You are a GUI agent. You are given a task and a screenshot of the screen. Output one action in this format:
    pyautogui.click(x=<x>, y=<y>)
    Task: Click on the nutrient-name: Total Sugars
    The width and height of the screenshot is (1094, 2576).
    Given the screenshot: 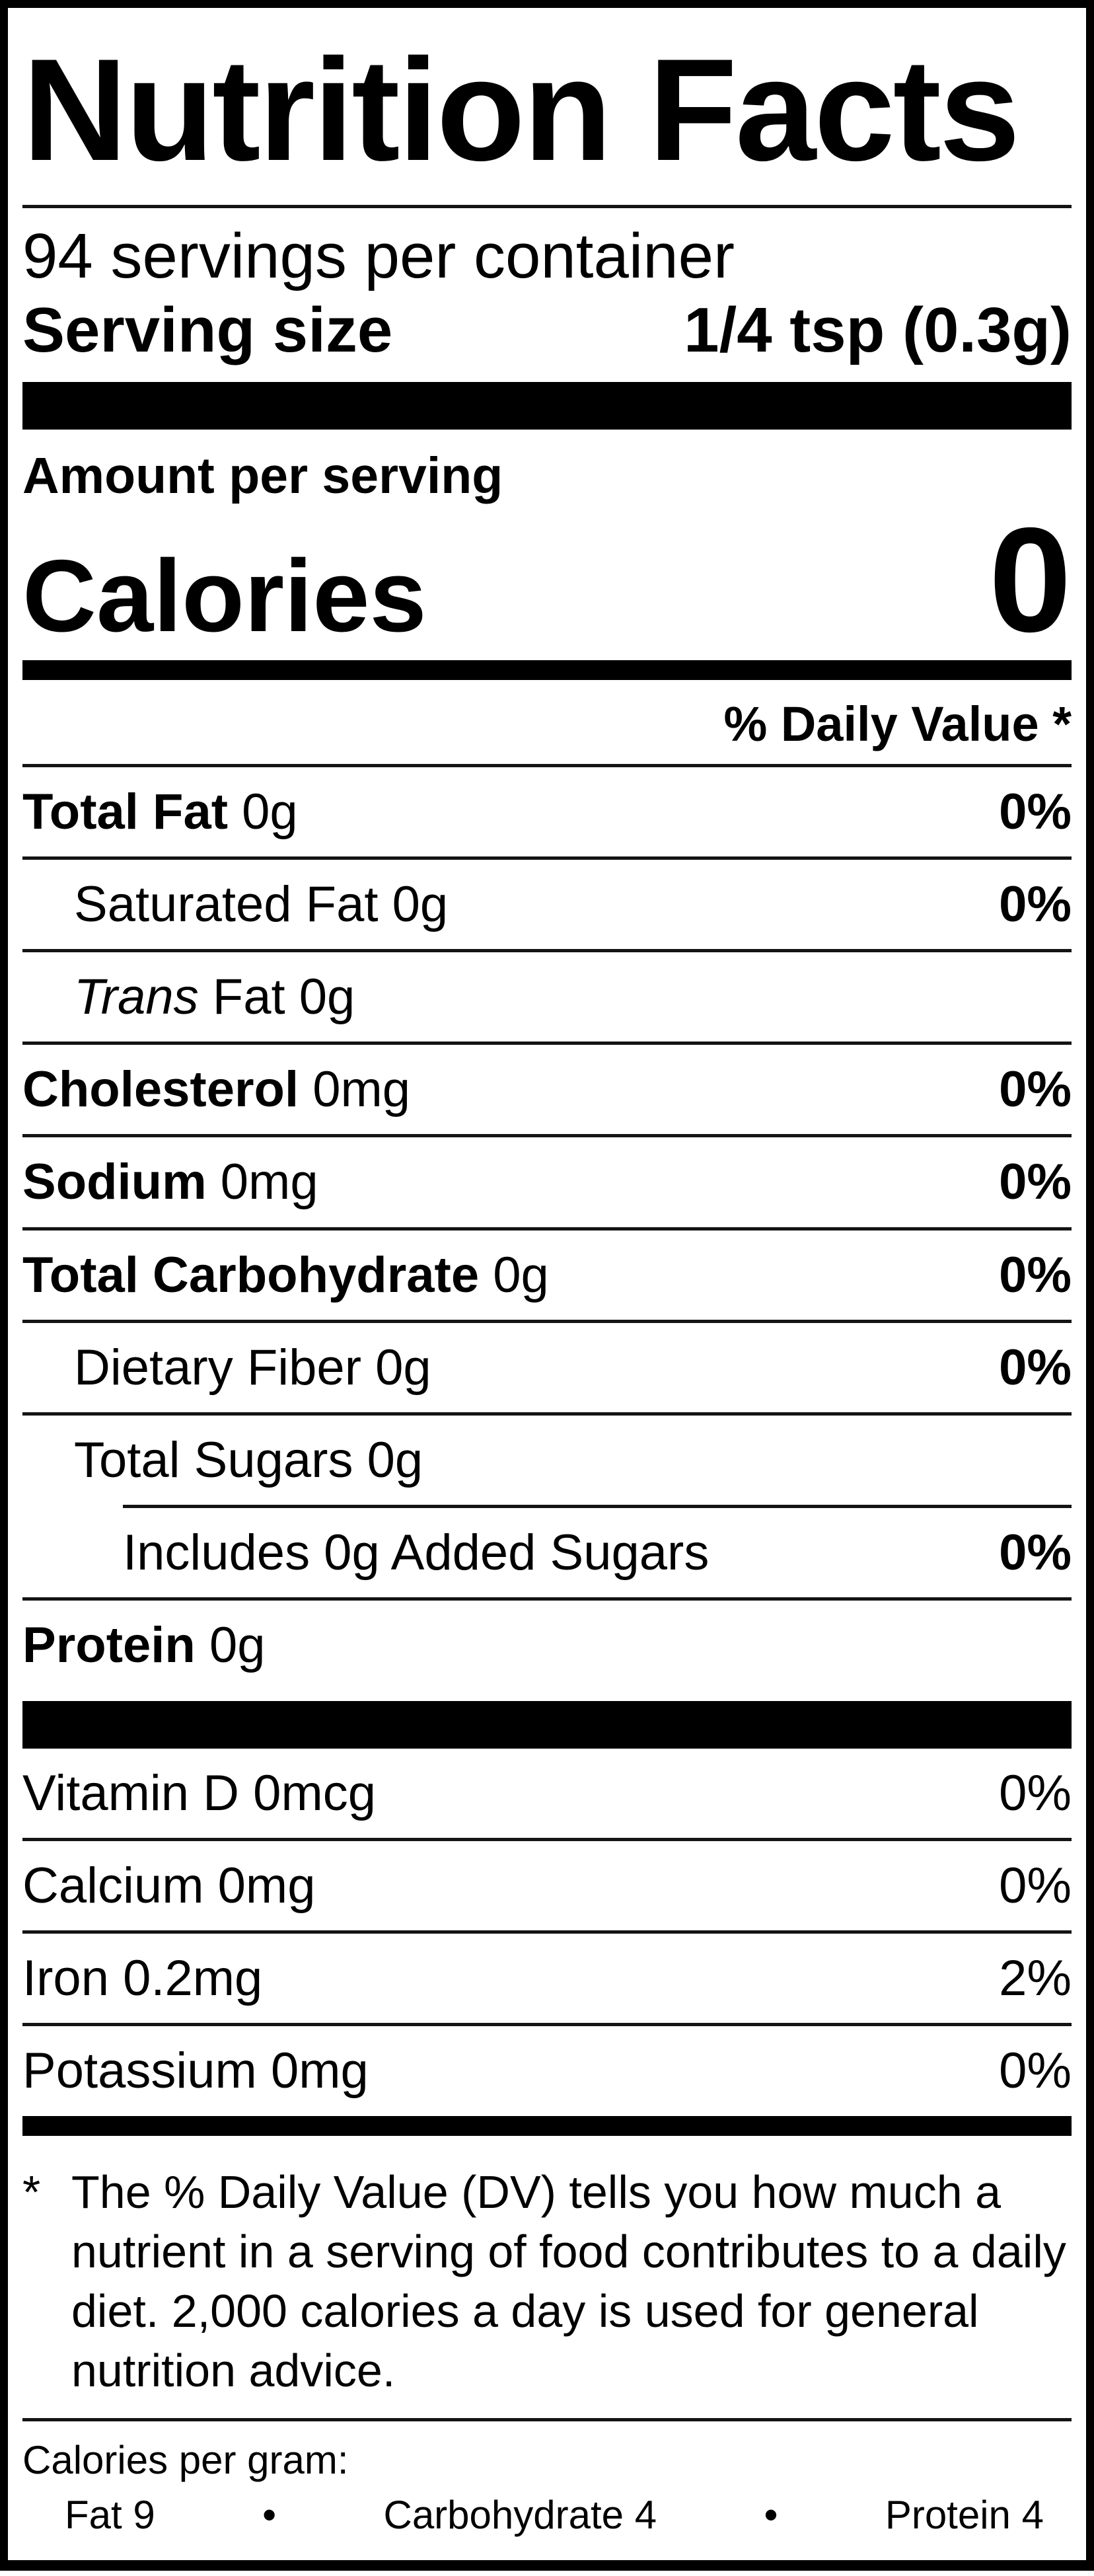 What is the action you would take?
    pyautogui.click(x=214, y=1460)
    